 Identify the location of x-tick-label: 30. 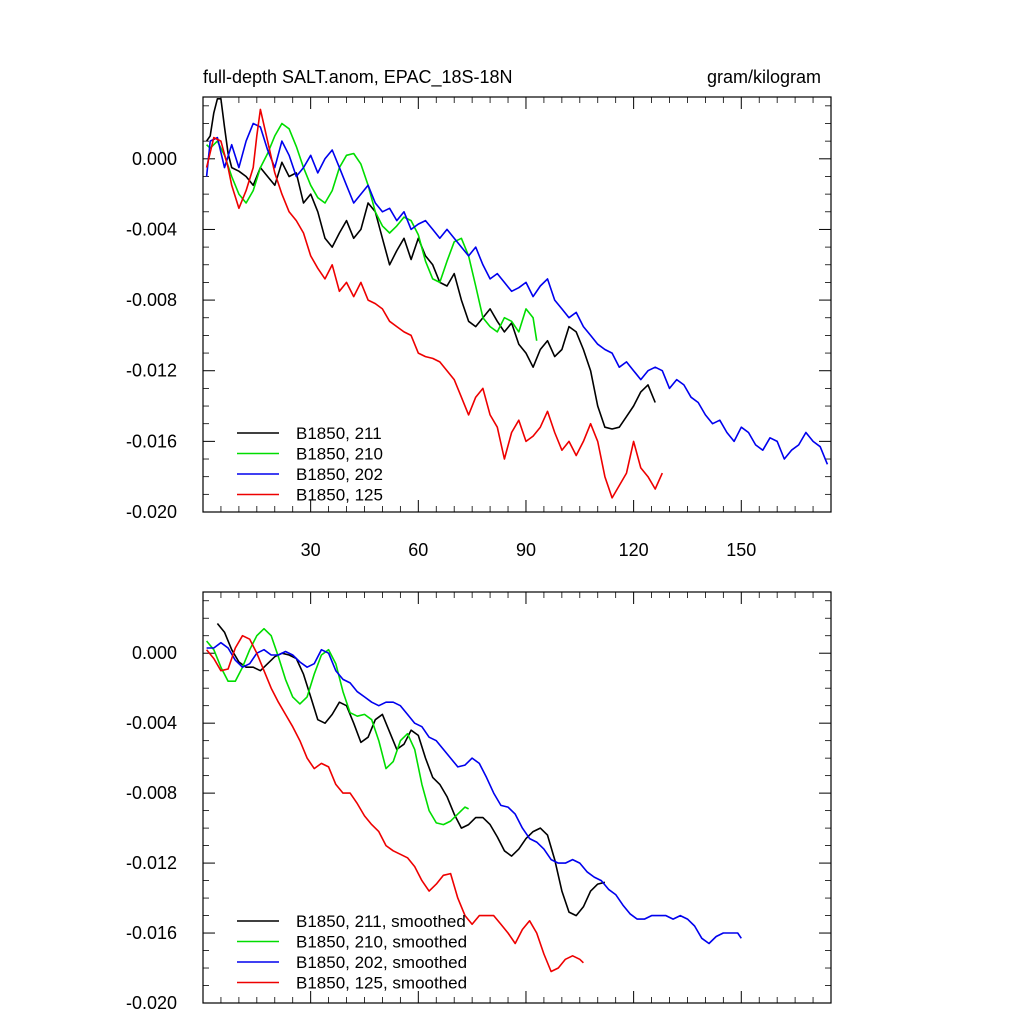
(311, 550).